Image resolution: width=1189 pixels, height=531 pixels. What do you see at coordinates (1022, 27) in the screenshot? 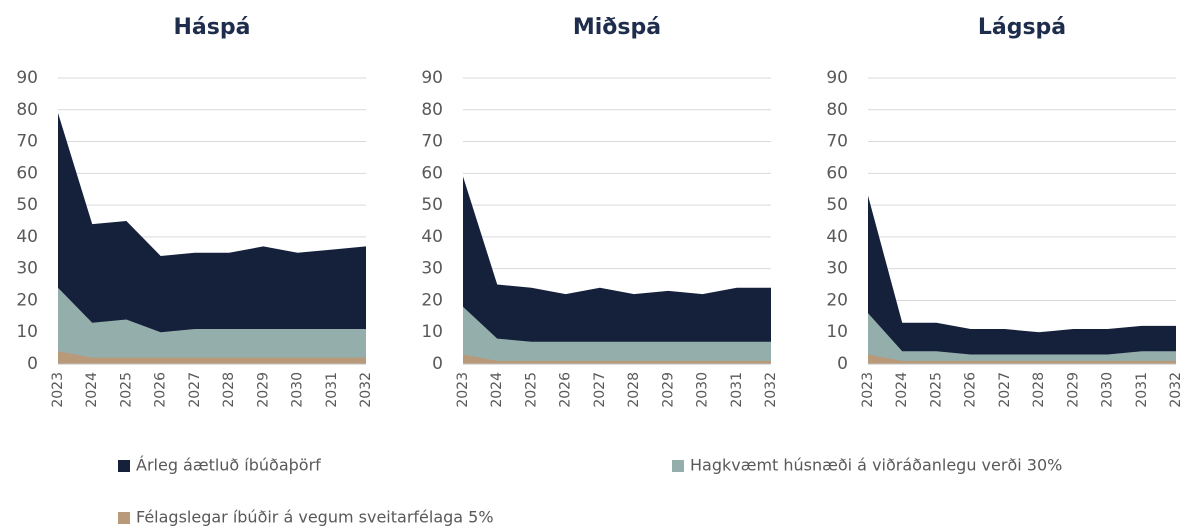
I see `chart-title: Lágspá` at bounding box center [1022, 27].